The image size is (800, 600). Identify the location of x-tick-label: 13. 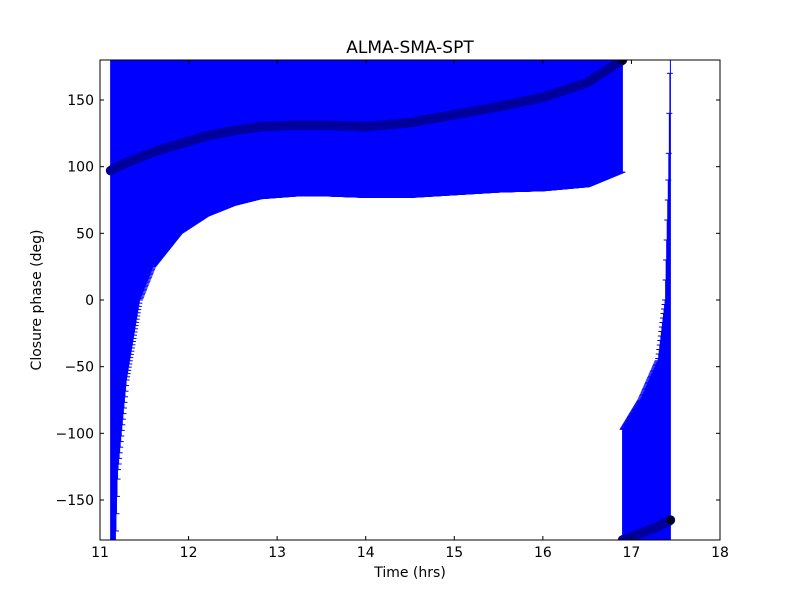
(277, 553).